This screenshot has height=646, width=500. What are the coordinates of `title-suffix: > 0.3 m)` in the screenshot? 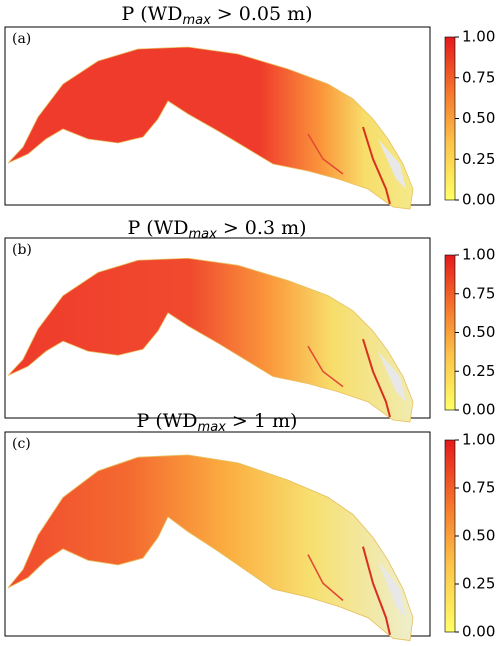 It's located at (262, 228).